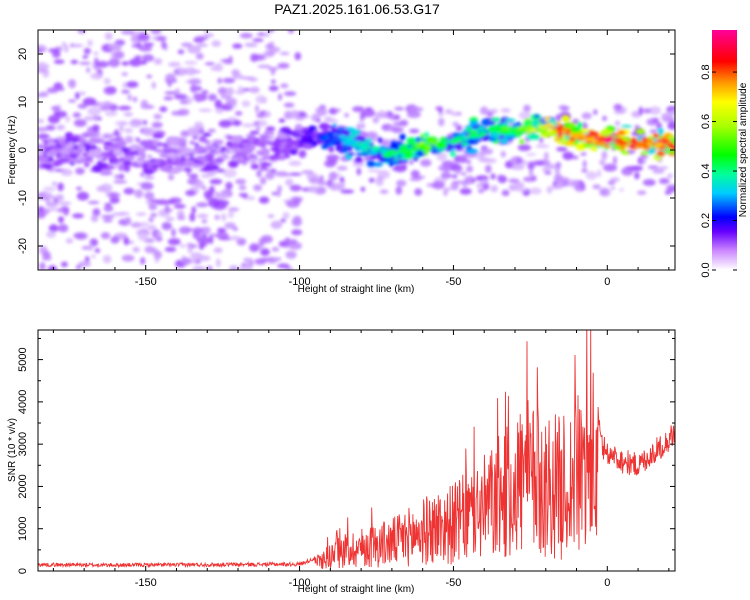  What do you see at coordinates (706, 170) in the screenshot?
I see `colorbar-tick-label: 0.4` at bounding box center [706, 170].